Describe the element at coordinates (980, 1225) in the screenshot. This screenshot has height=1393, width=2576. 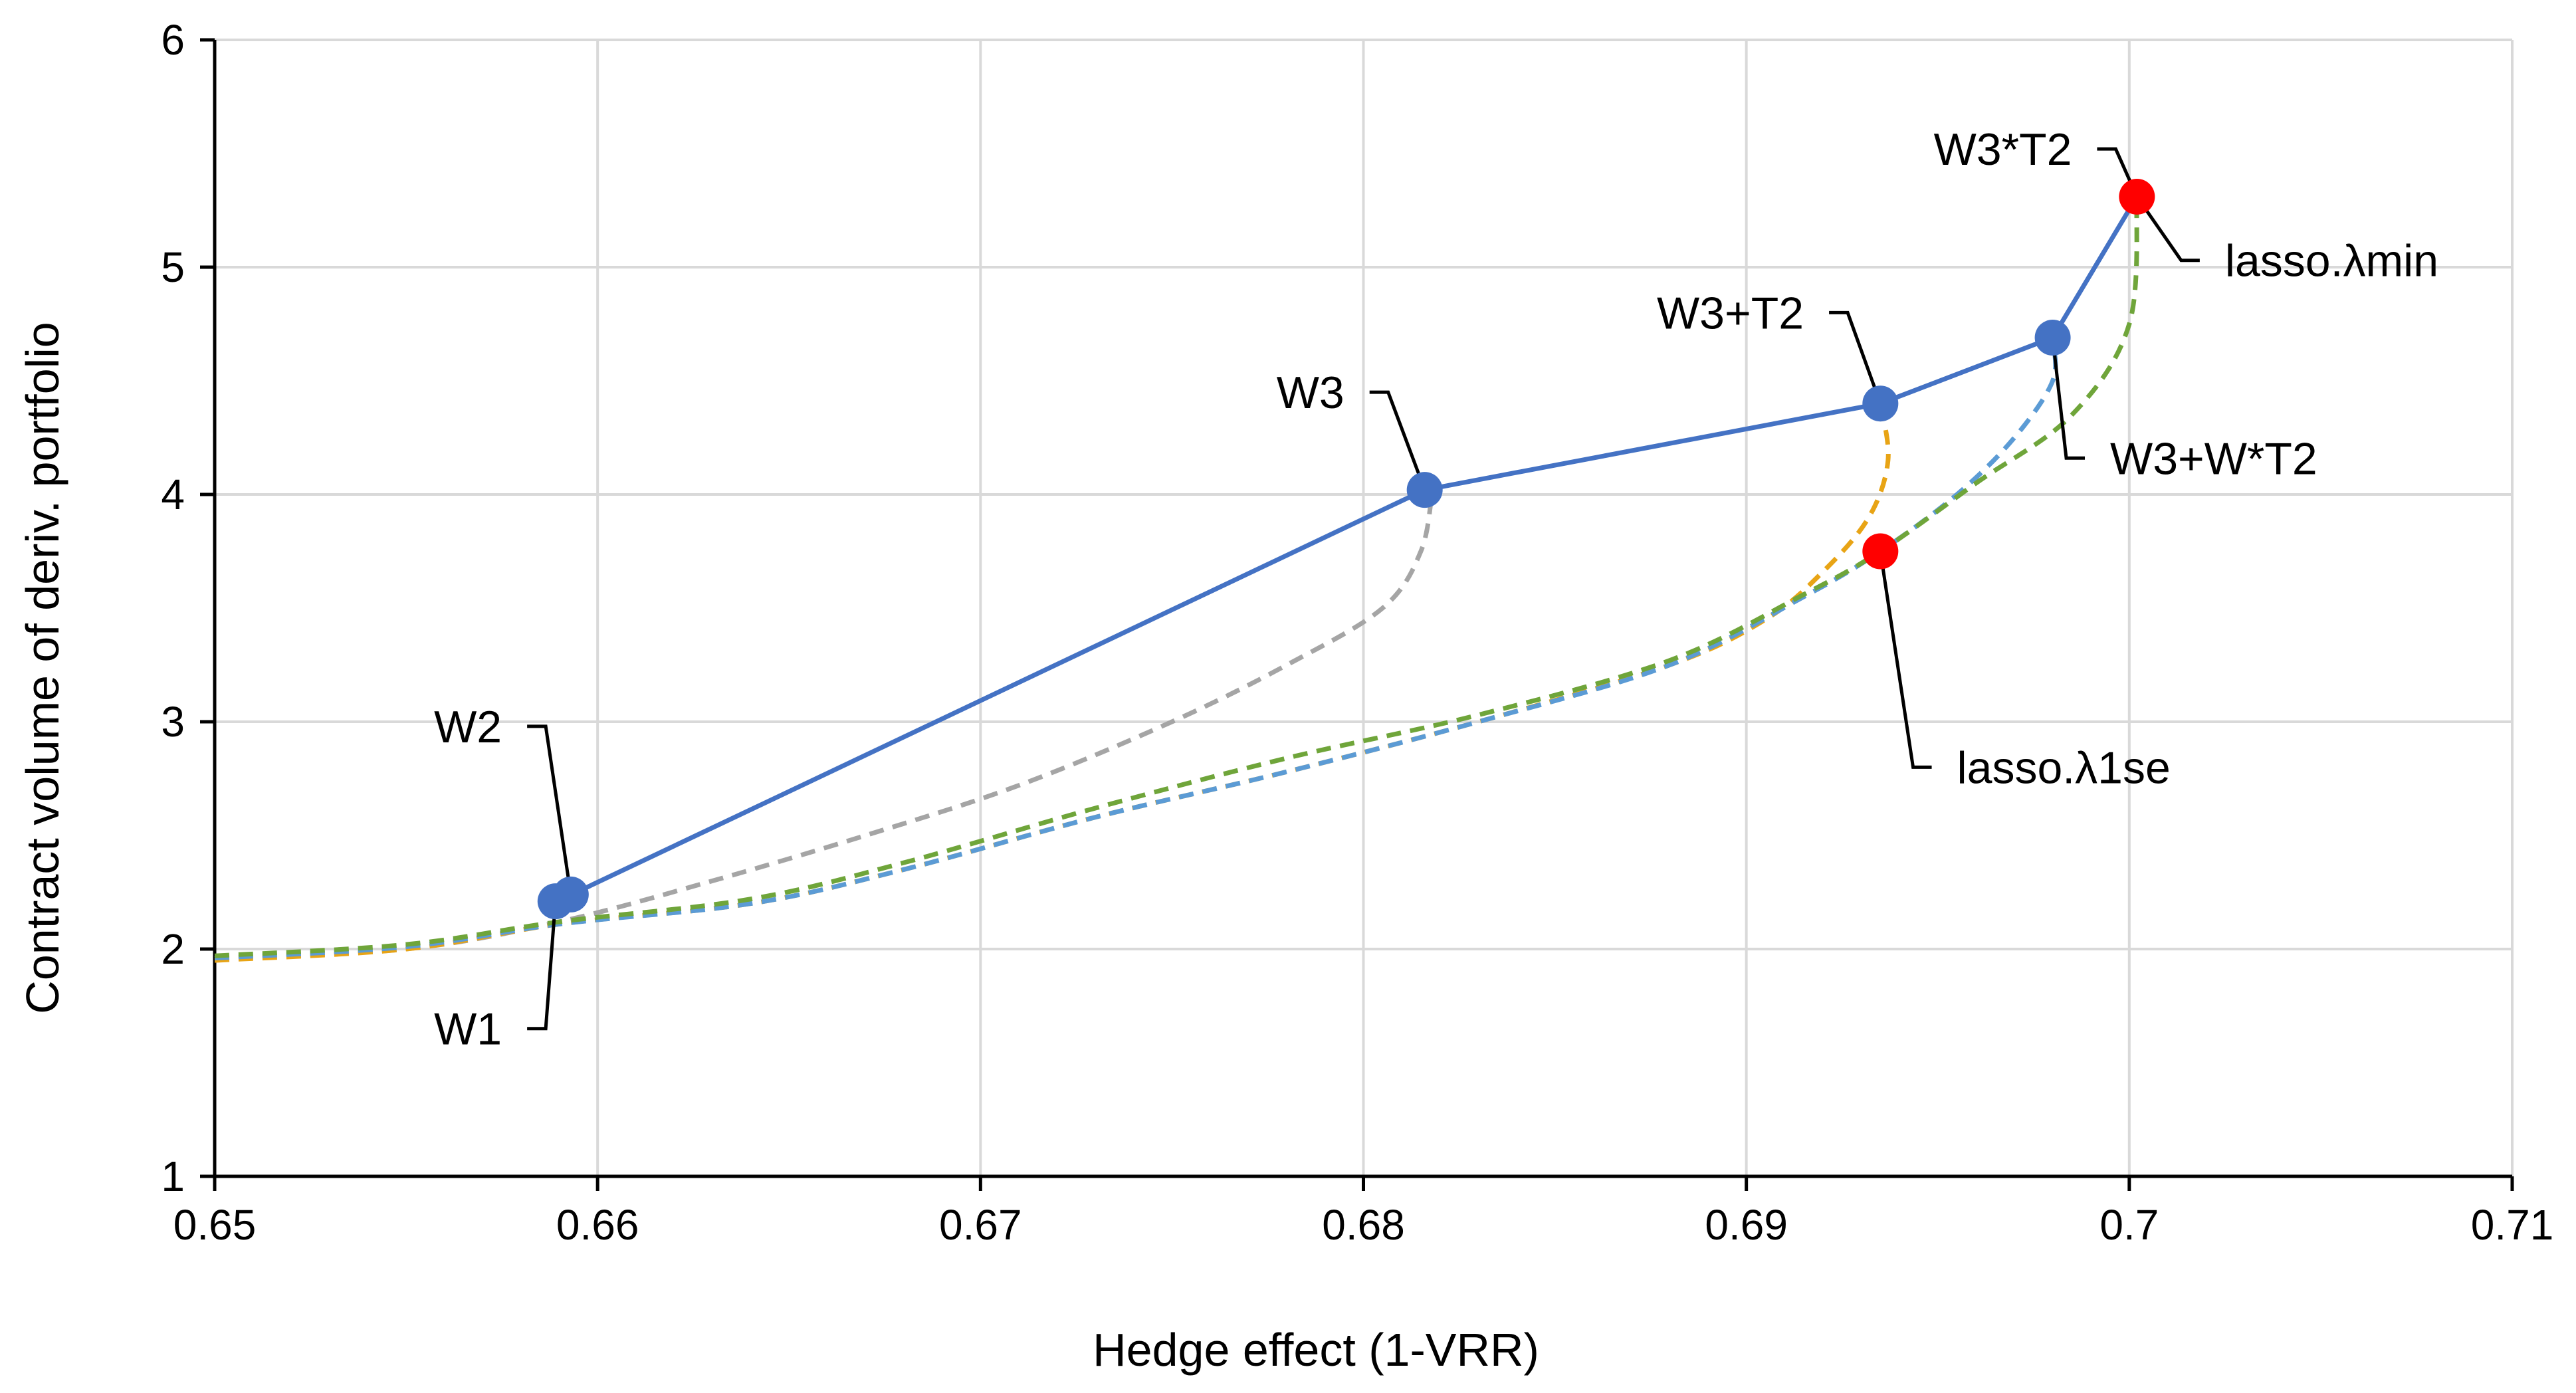
I see `x-tick-label: 0.67` at that location.